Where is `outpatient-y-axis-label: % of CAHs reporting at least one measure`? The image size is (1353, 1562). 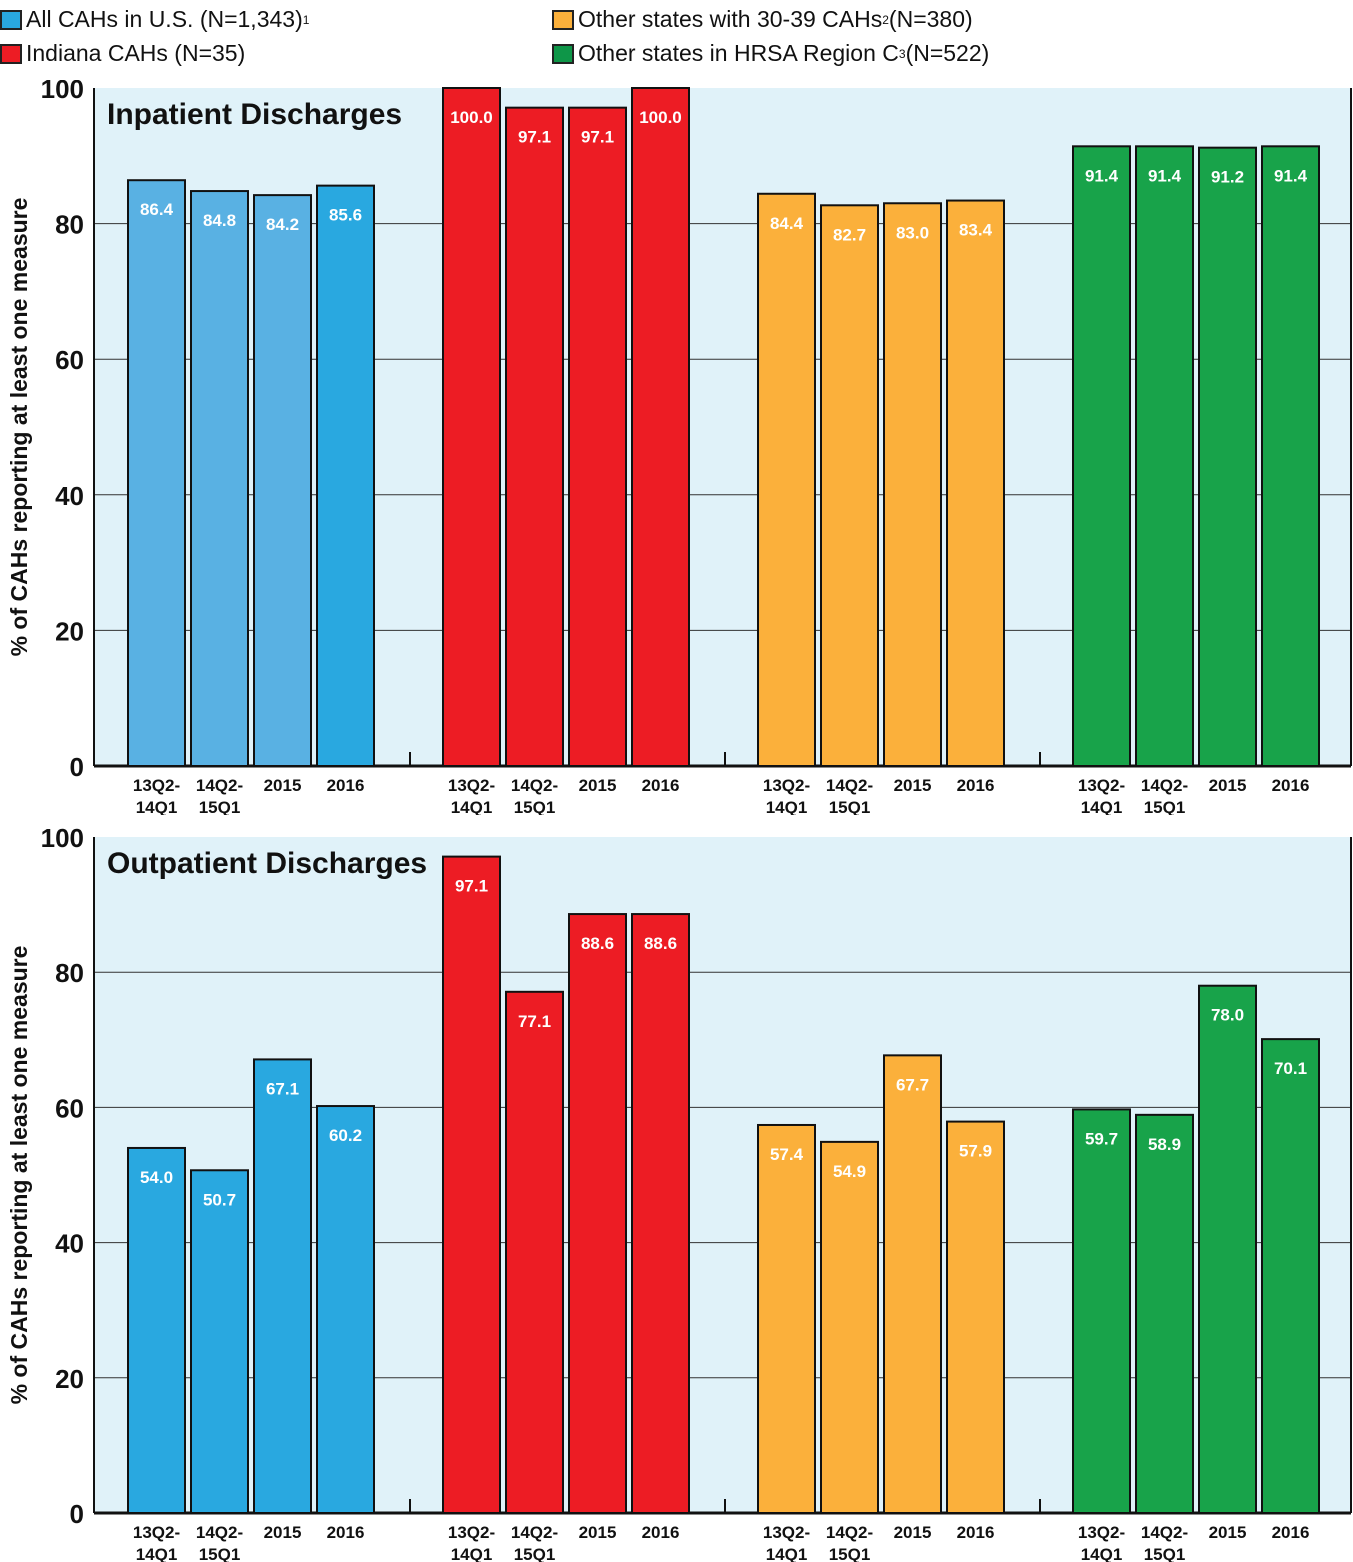
outpatient-y-axis-label: % of CAHs reporting at least one measure is located at coordinates (19, 1175).